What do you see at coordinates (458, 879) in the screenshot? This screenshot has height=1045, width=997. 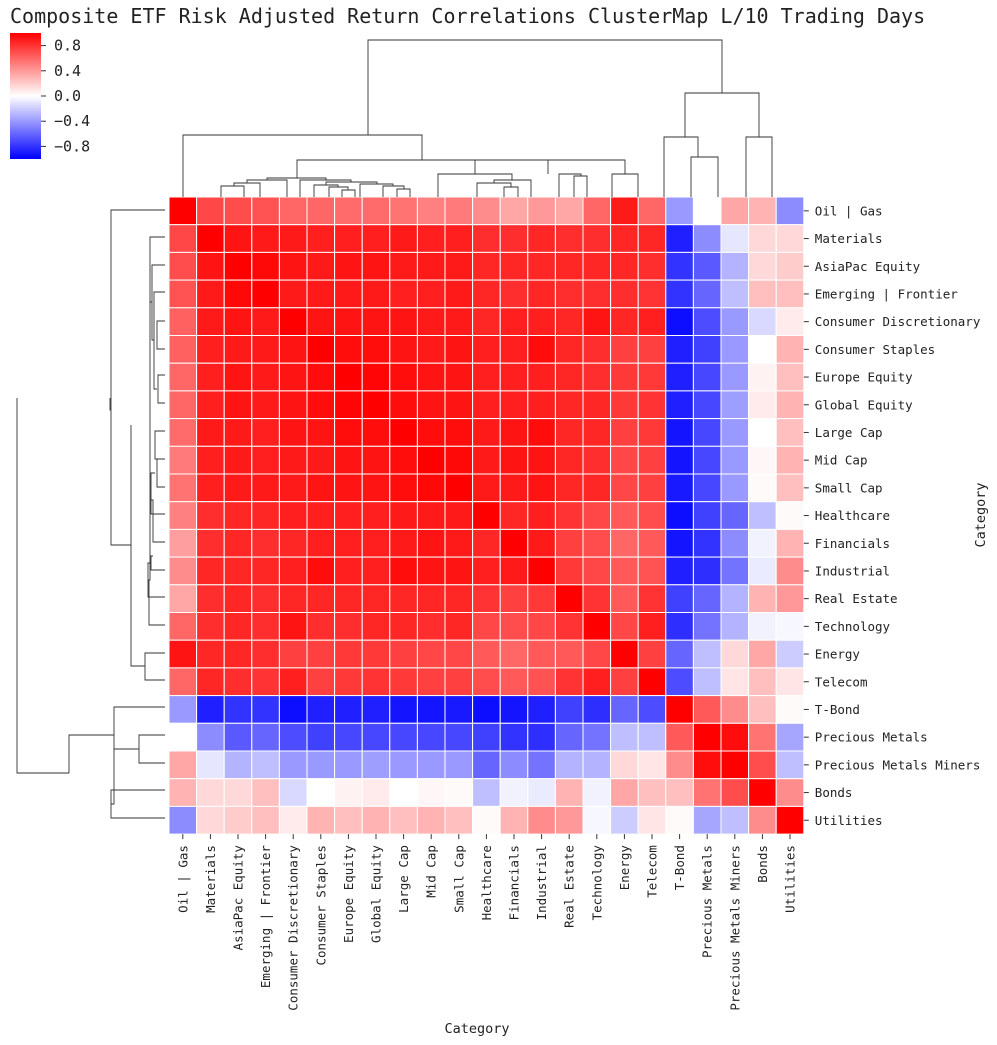 I see `column-tick-label: Small Cap` at bounding box center [458, 879].